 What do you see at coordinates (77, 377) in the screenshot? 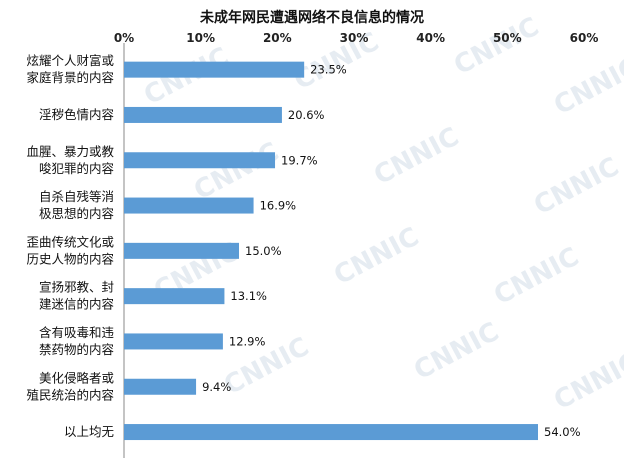
I see `category-label: 美化侵略者或` at bounding box center [77, 377].